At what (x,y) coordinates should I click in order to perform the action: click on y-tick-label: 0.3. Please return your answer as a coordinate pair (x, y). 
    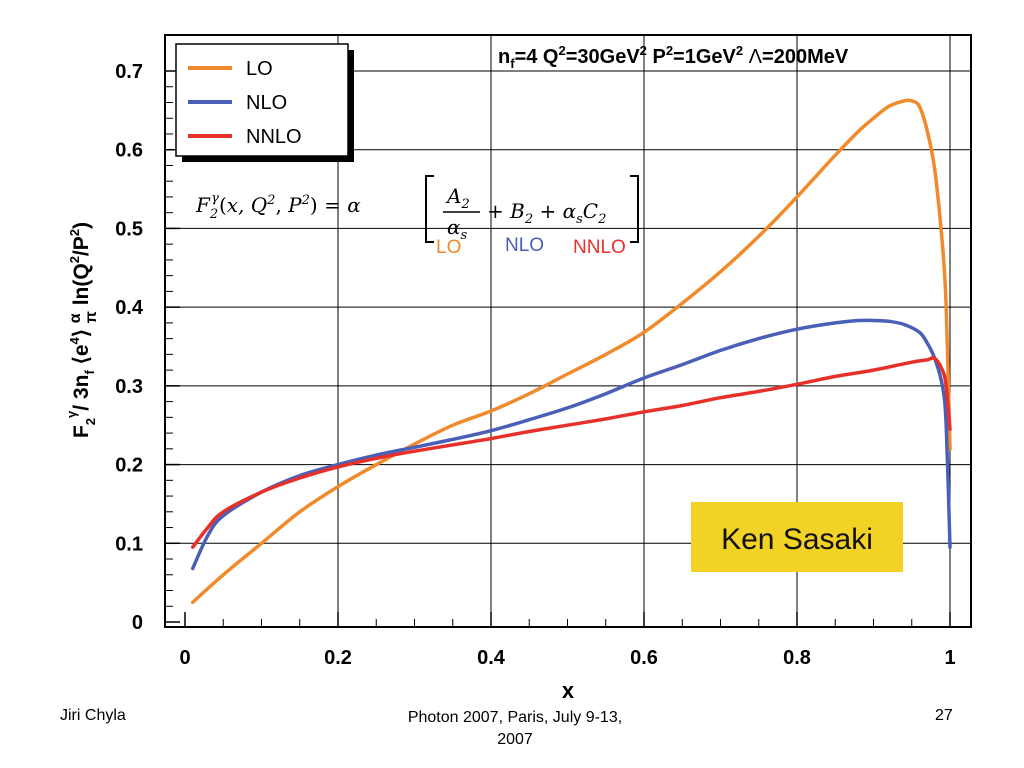
    Looking at the image, I should click on (129, 387).